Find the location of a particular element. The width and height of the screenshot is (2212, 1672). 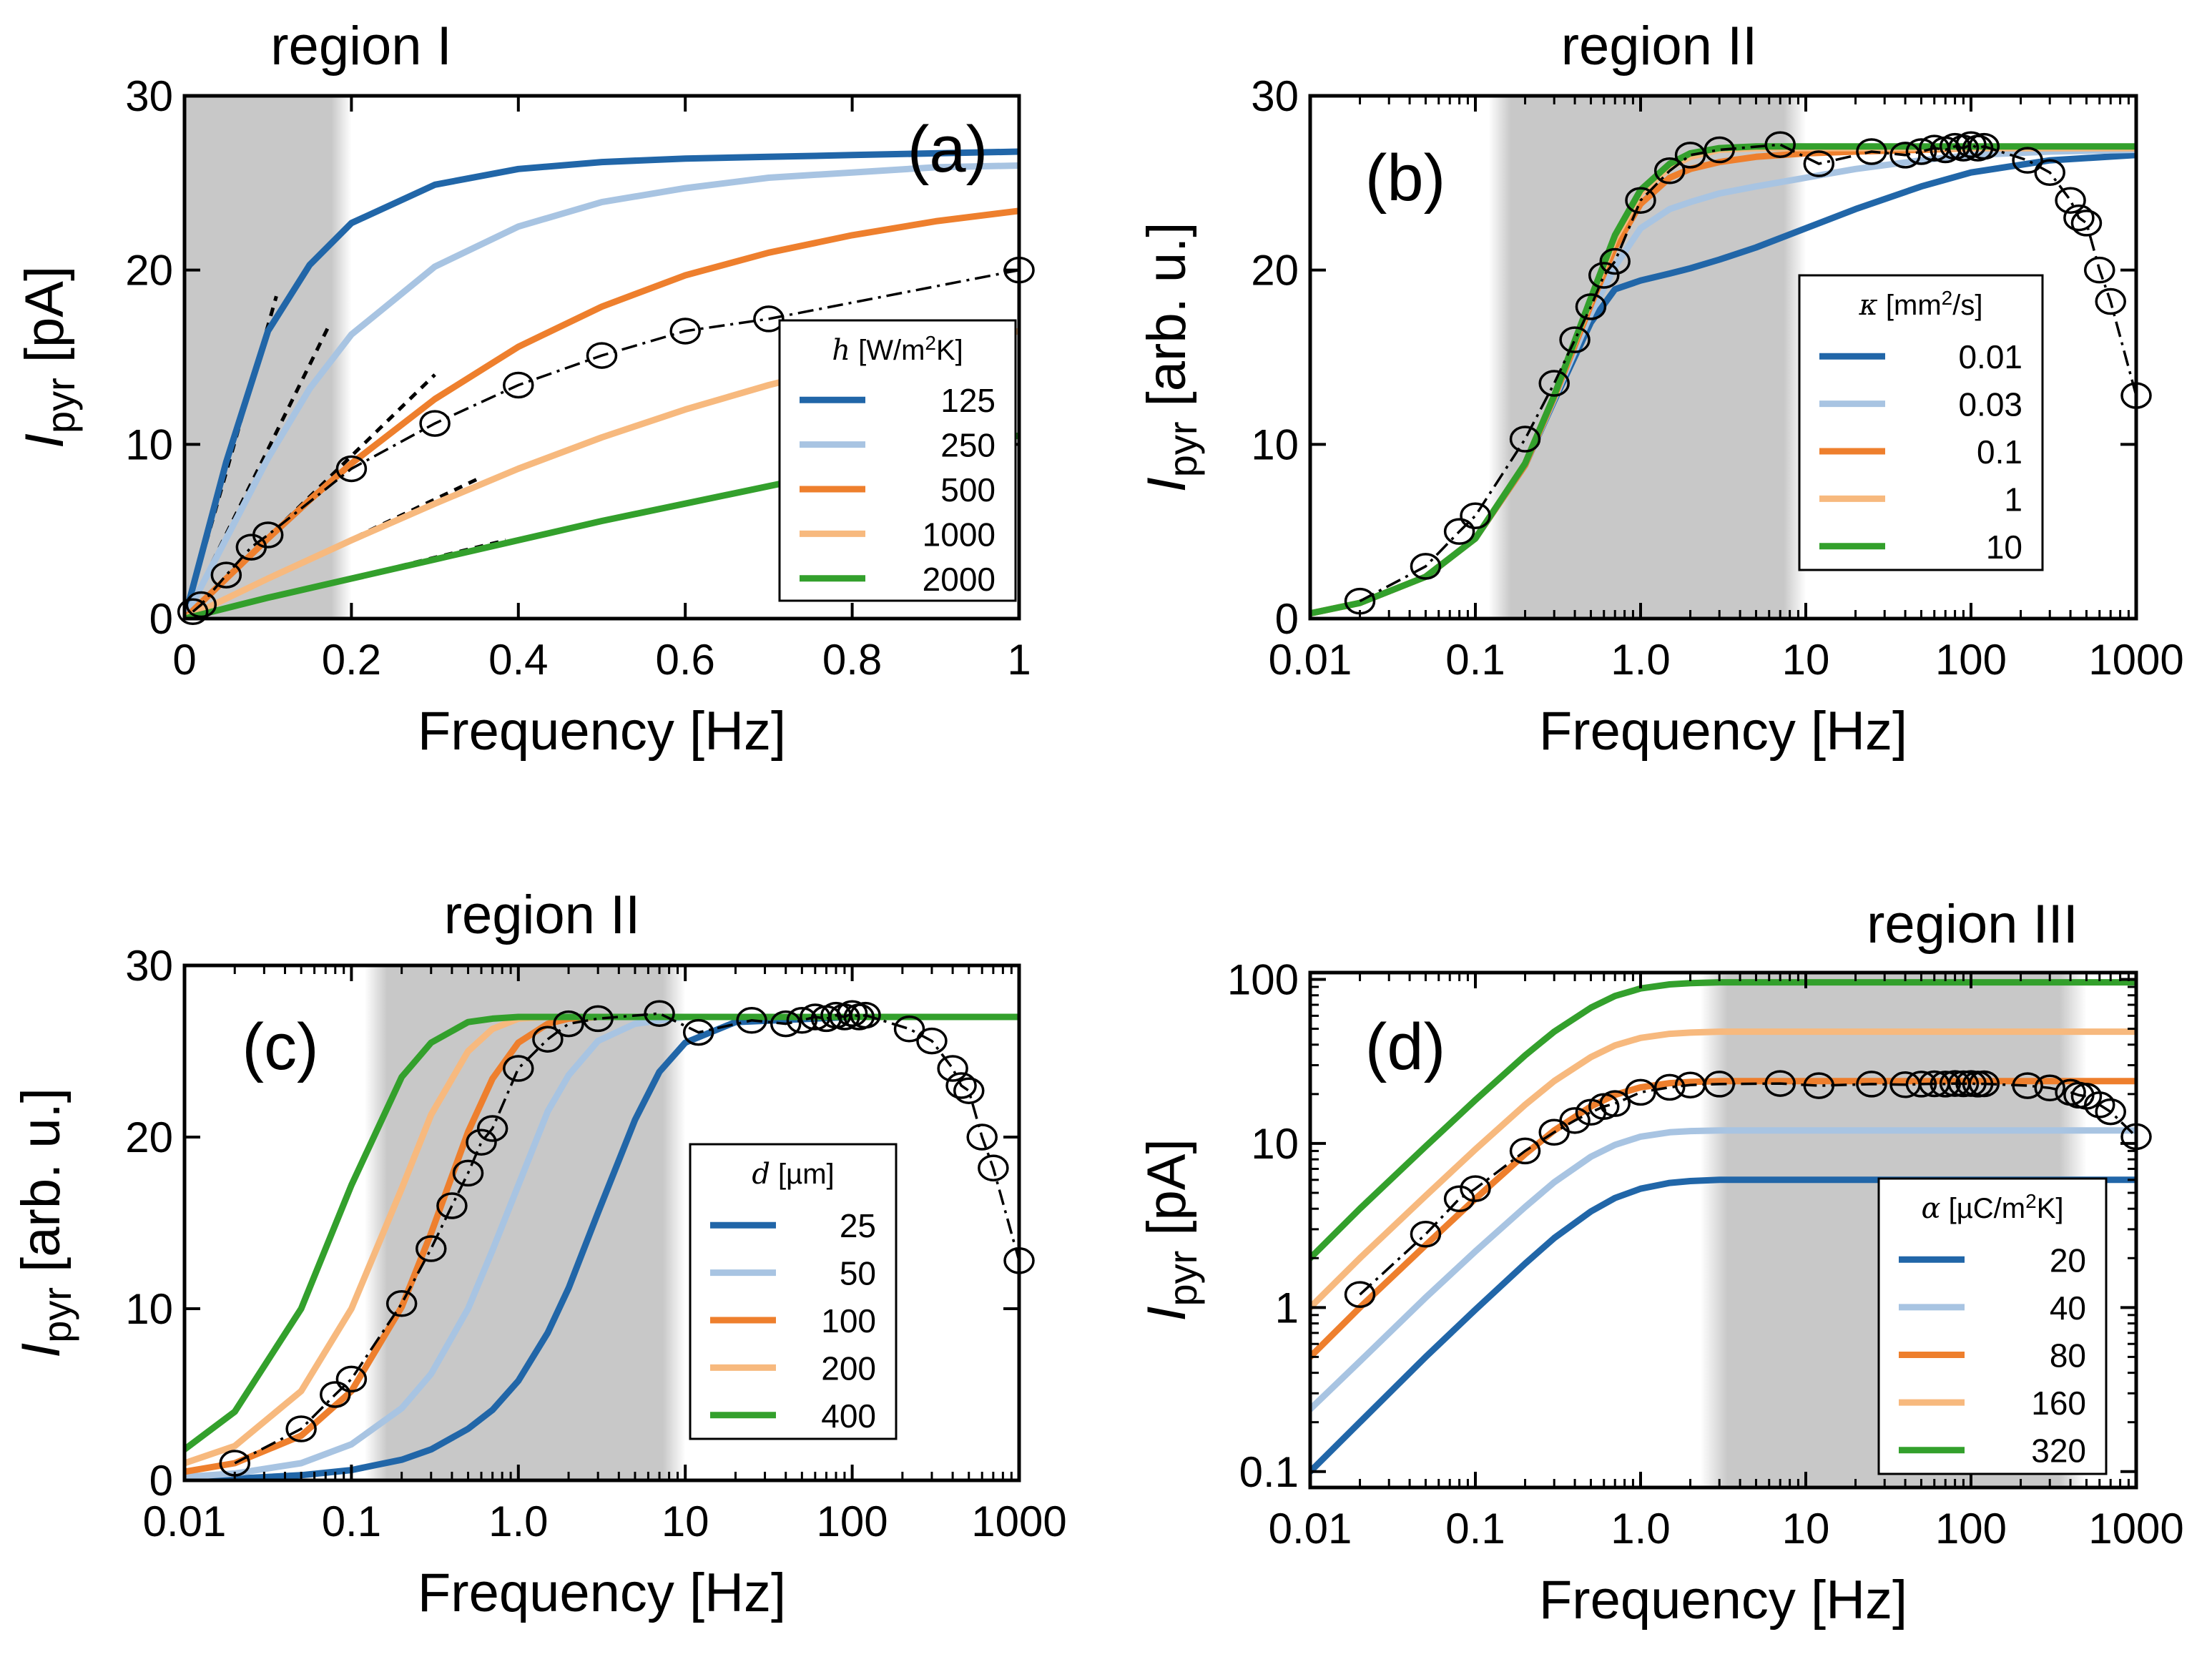

panel-b-data-layer is located at coordinates (1731, 357).